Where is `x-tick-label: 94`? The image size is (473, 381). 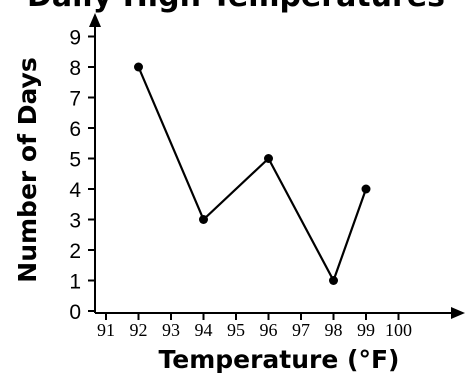 x-tick-label: 94 is located at coordinates (204, 330).